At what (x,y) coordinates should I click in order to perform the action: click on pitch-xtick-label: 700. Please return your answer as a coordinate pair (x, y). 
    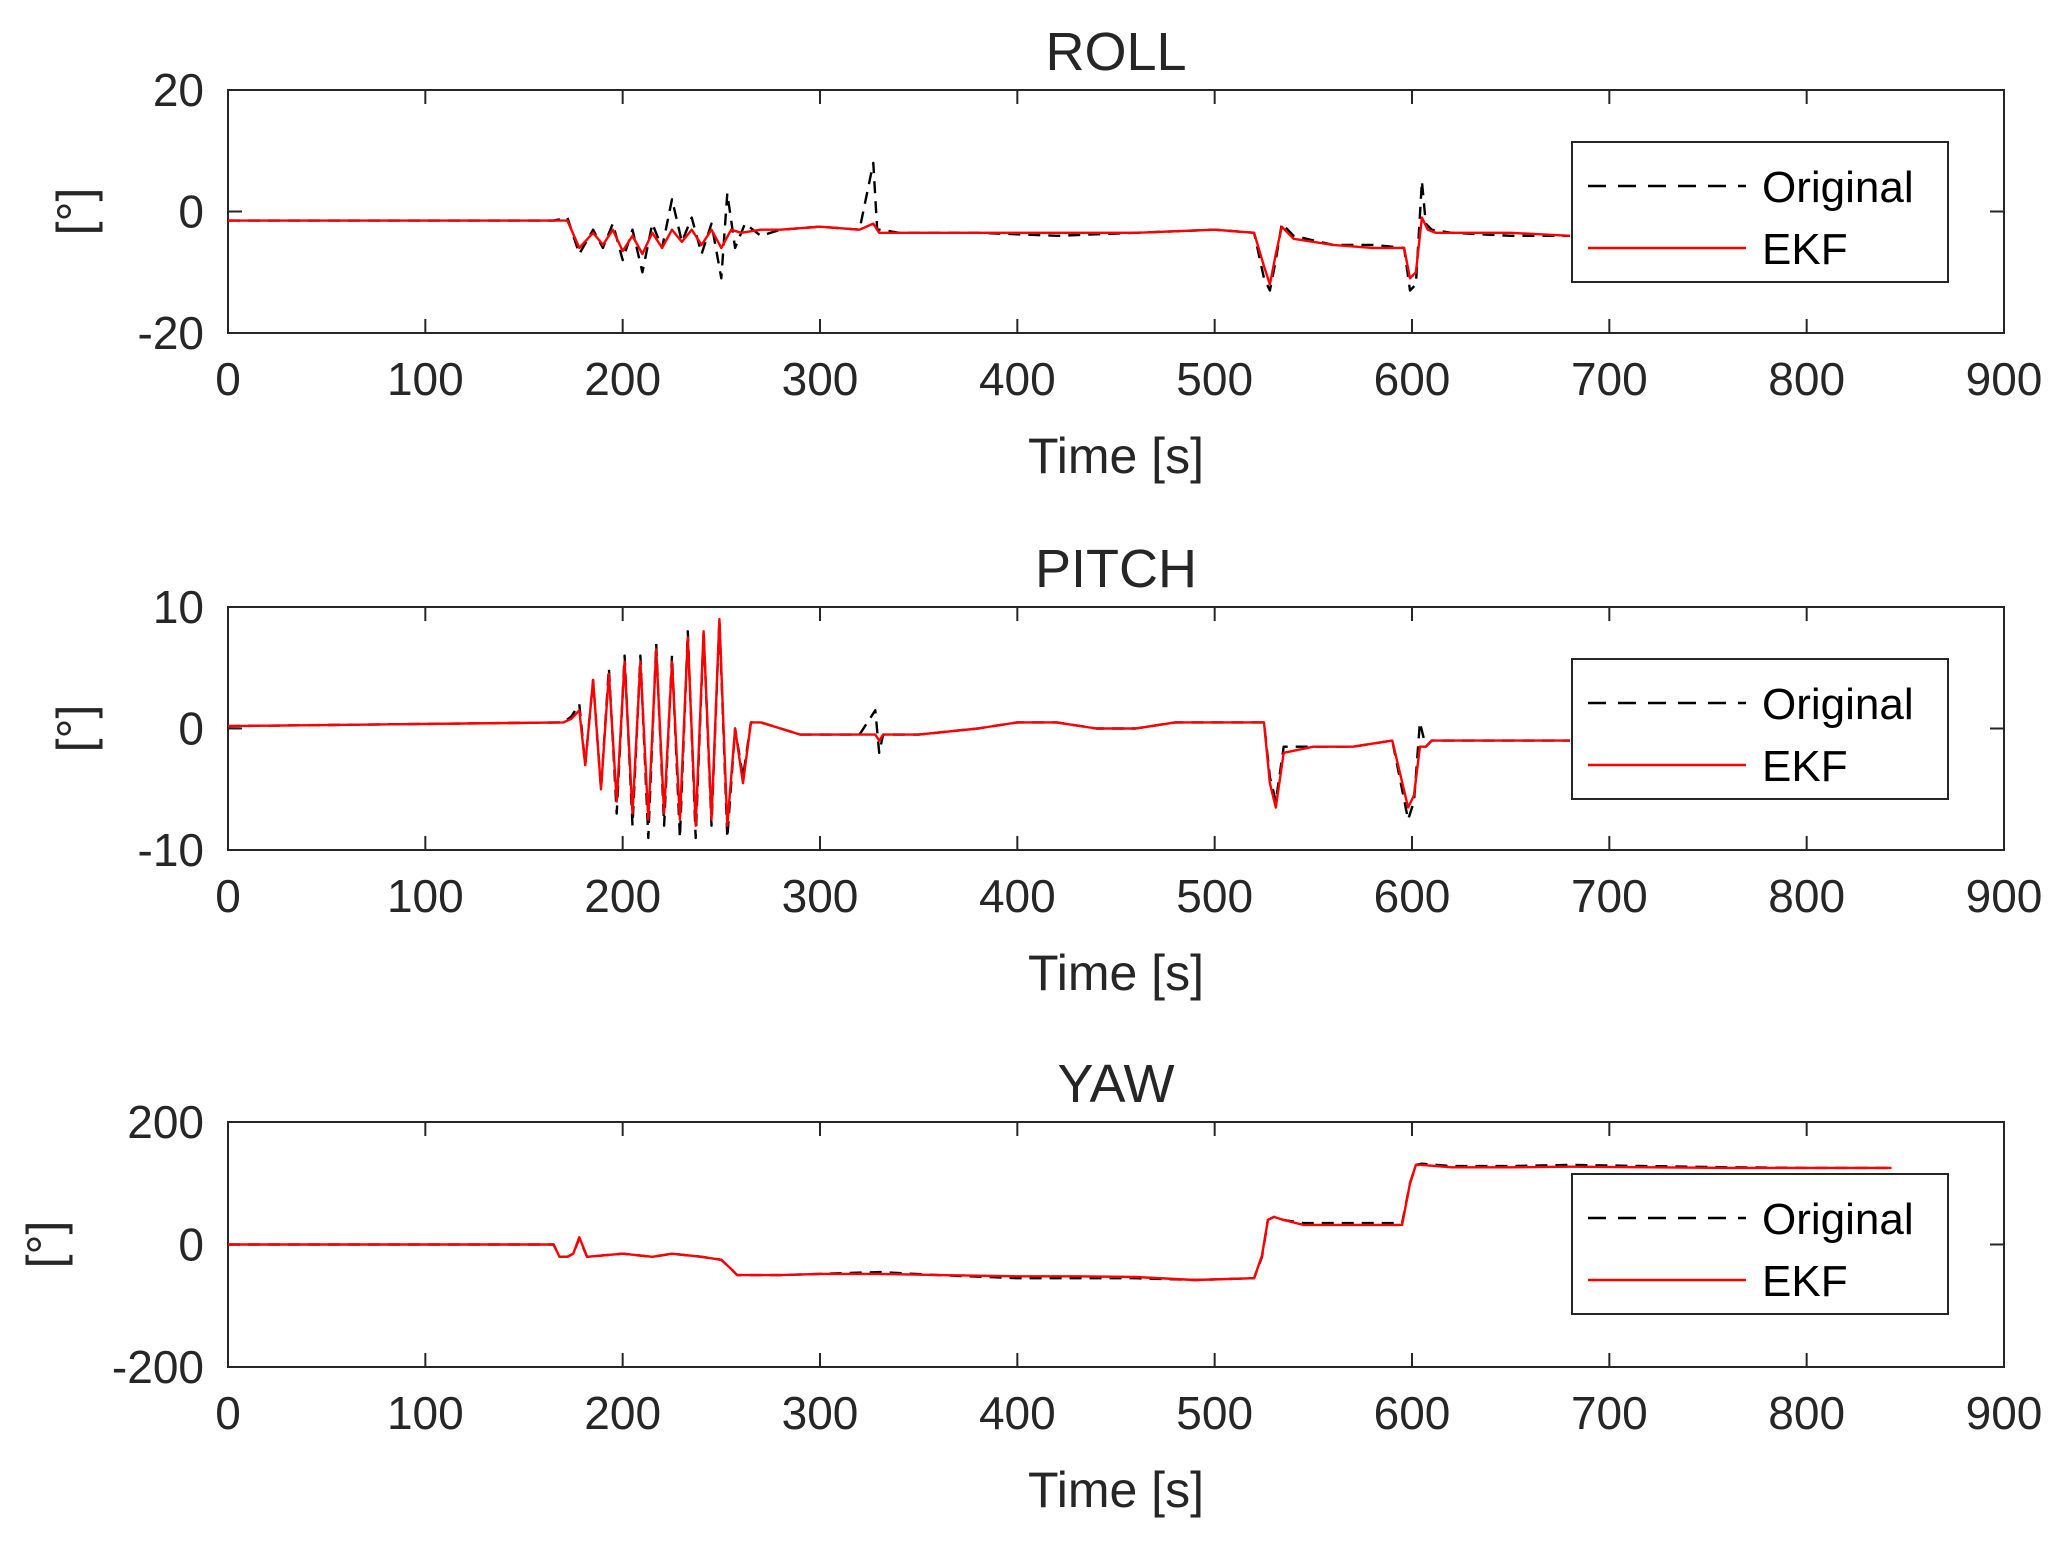
    Looking at the image, I should click on (1609, 896).